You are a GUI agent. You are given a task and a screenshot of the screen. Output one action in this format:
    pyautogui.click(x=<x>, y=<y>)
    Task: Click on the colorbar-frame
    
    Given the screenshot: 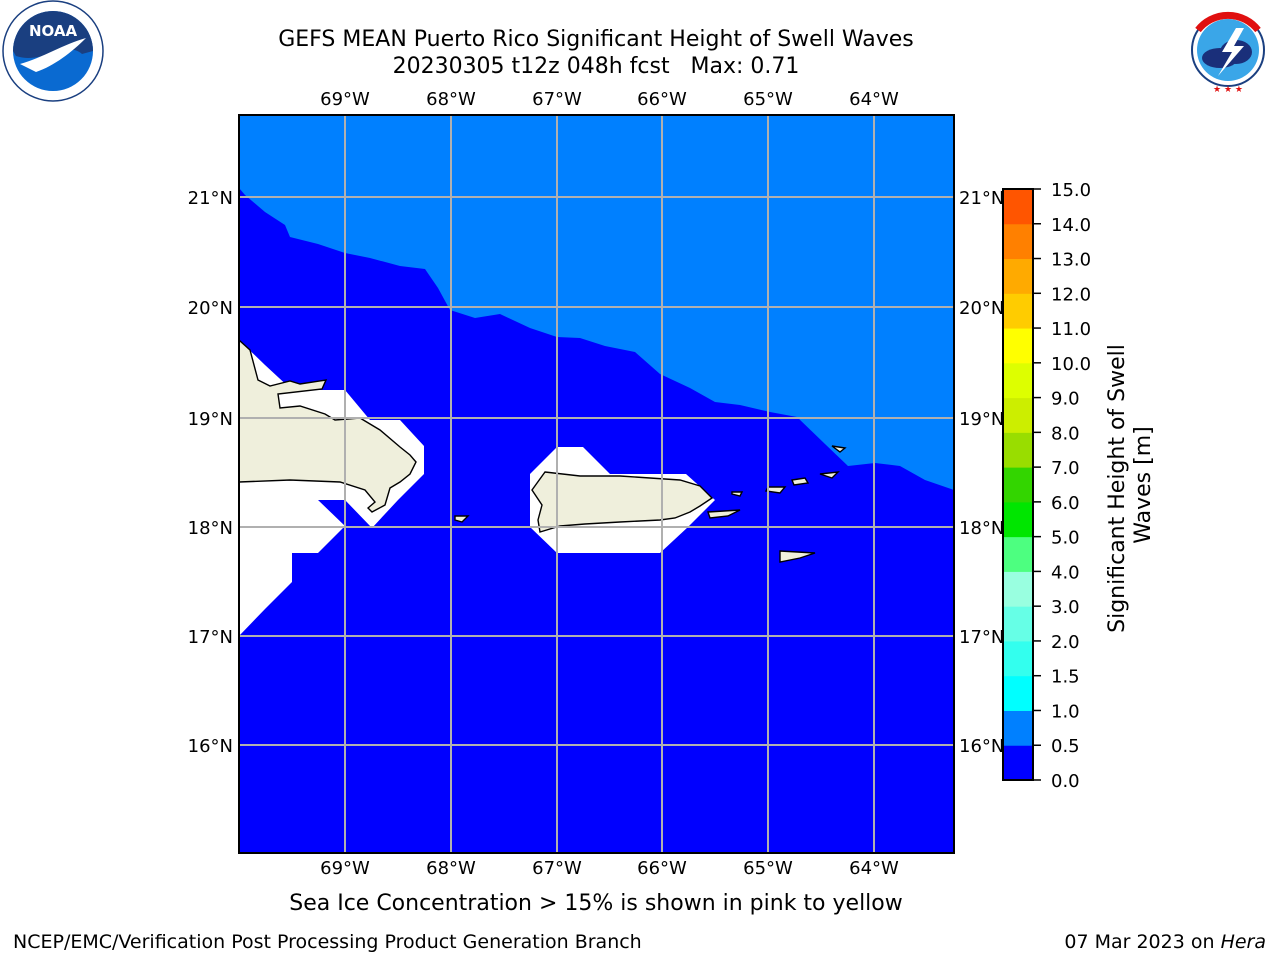 What is the action you would take?
    pyautogui.click(x=1018, y=484)
    